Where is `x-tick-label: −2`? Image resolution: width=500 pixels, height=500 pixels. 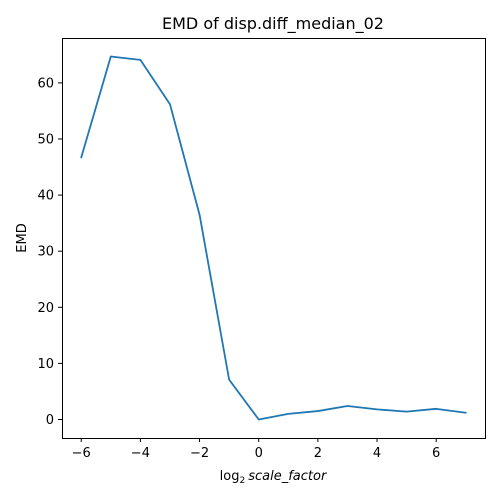 x-tick-label: −2 is located at coordinates (199, 453).